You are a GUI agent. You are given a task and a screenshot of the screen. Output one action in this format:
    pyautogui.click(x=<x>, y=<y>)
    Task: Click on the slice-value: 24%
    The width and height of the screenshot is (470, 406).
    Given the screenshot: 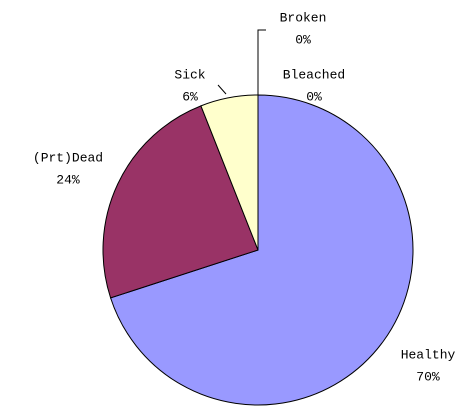 What is the action you would take?
    pyautogui.click(x=68, y=179)
    